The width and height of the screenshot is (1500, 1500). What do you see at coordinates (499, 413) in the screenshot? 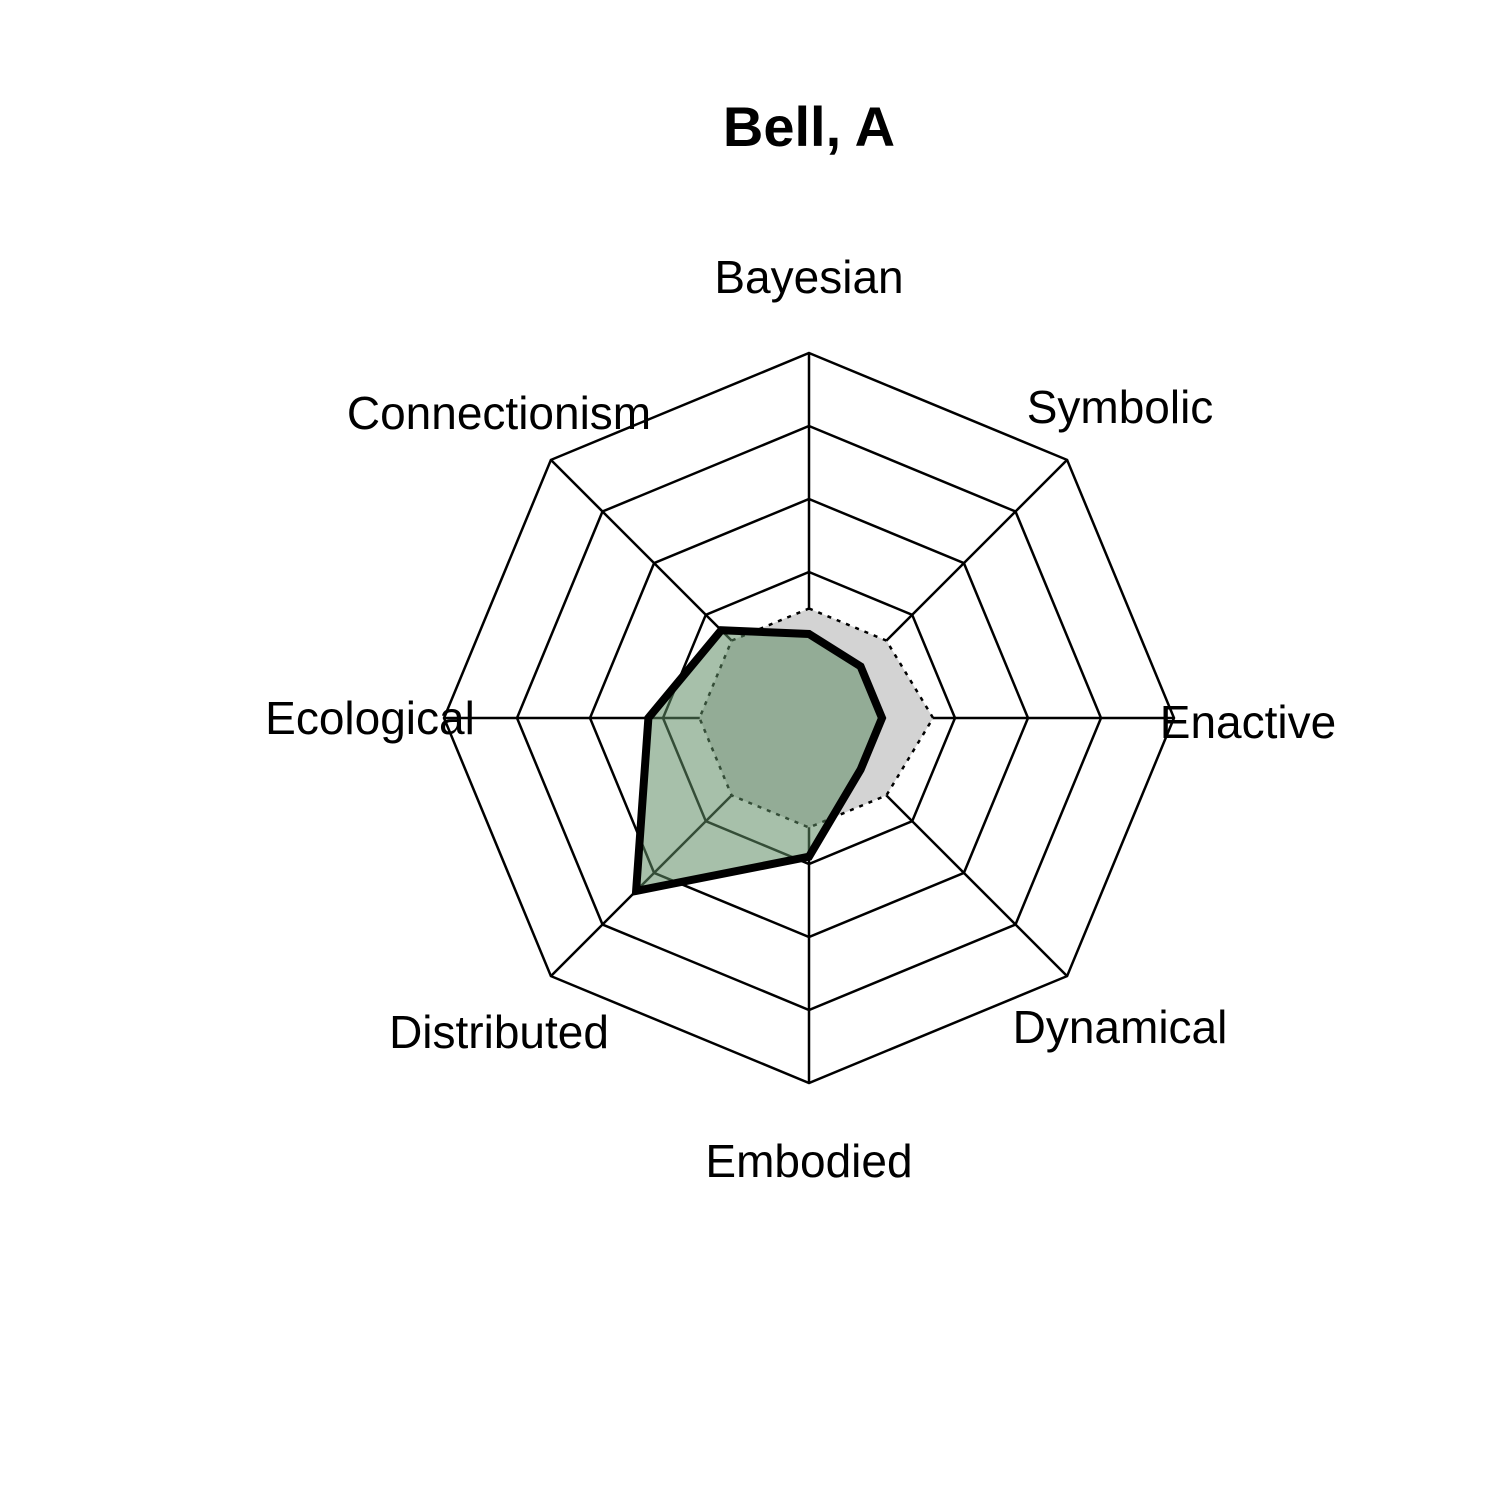
I see `axis-label-connectionism: Connectionism` at bounding box center [499, 413].